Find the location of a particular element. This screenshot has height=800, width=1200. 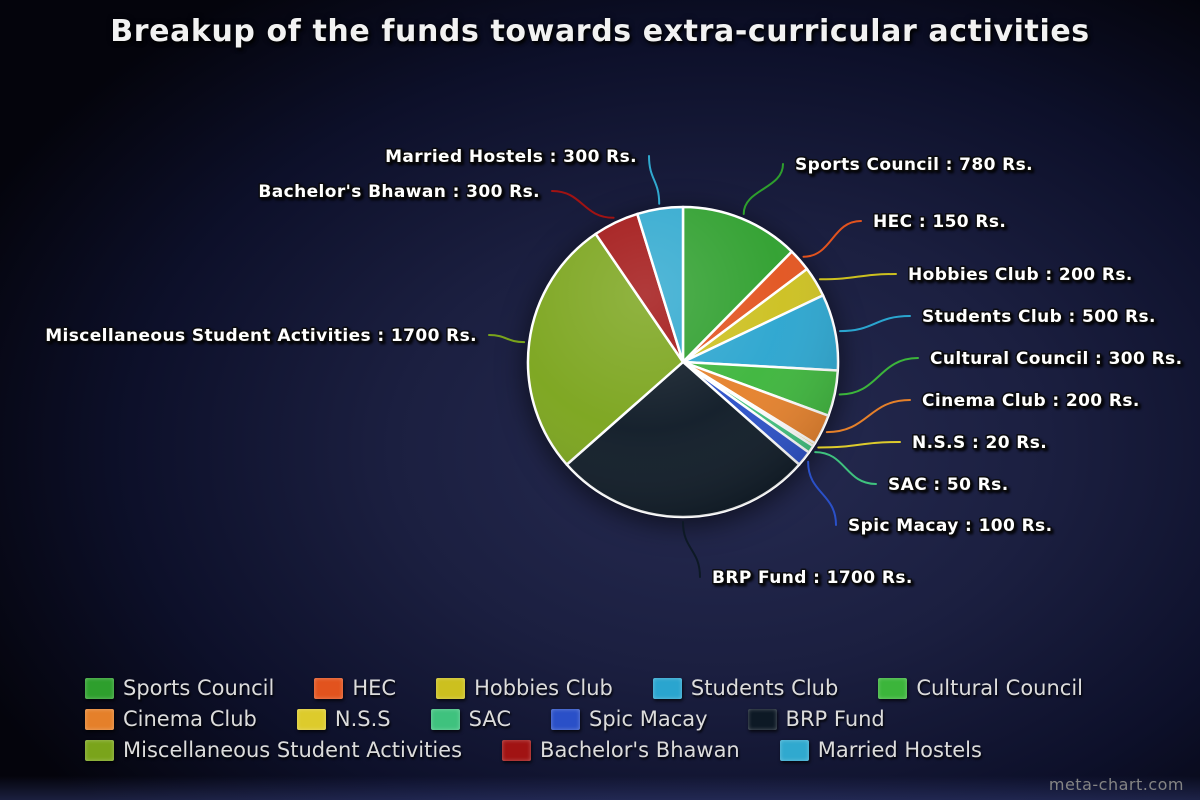

pie-group is located at coordinates (683, 362).